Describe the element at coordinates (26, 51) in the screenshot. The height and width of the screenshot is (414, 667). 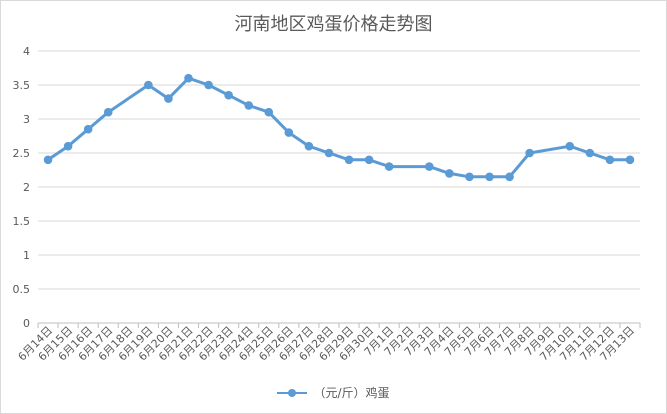
I see `y-tick-label: 4` at that location.